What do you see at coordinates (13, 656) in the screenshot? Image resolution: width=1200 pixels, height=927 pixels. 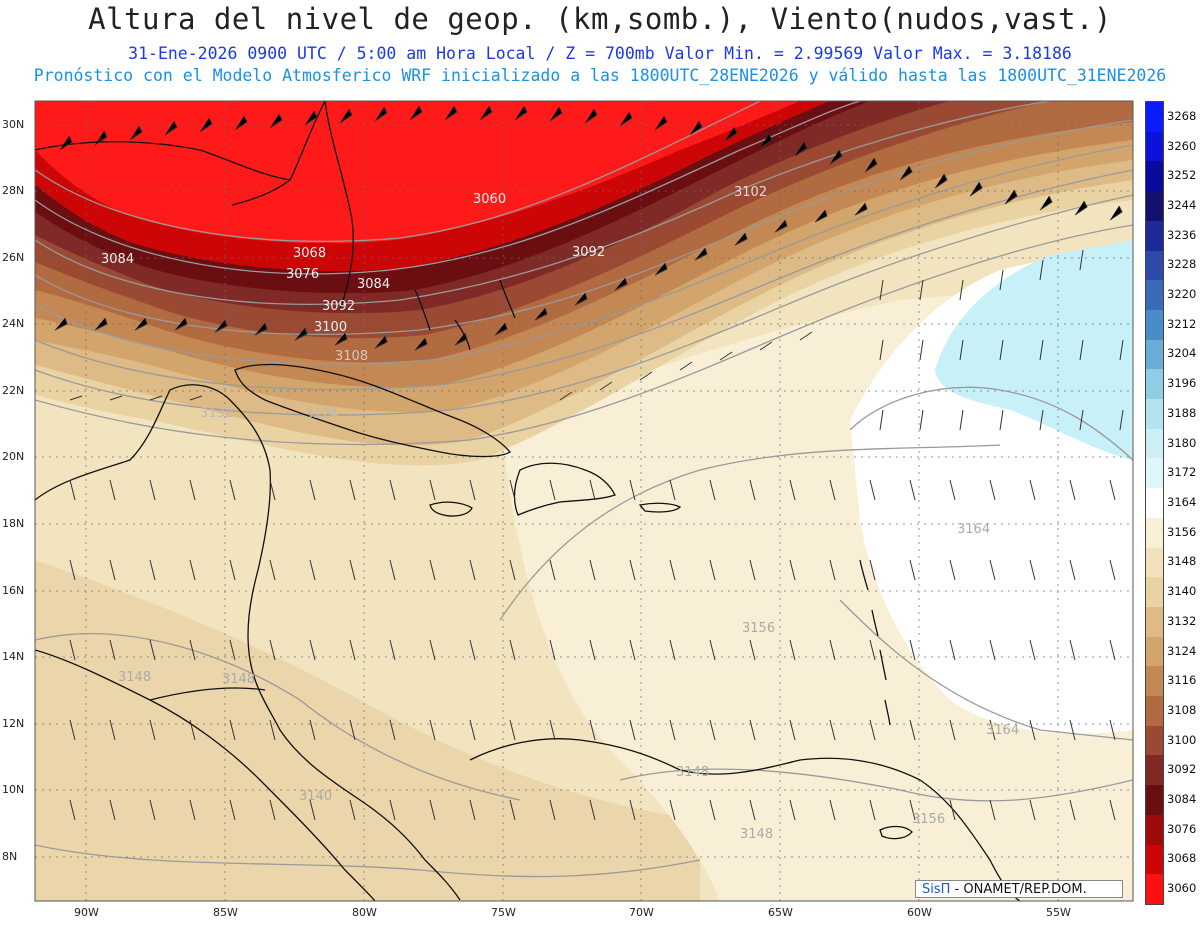 I see `lat-label: 14N` at bounding box center [13, 656].